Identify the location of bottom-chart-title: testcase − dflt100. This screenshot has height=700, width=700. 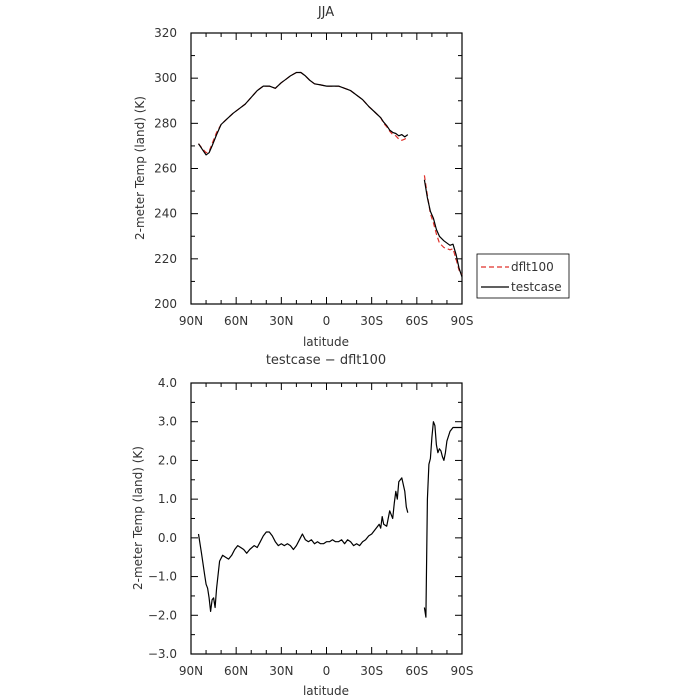
(326, 360).